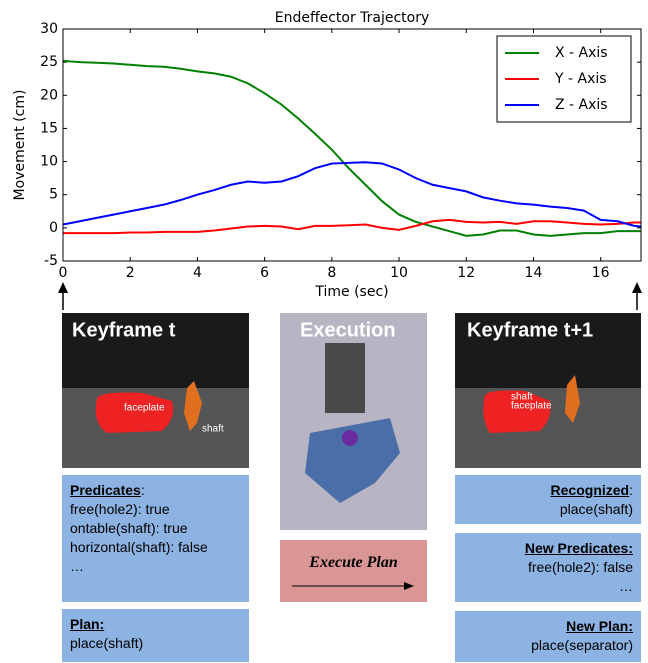 This screenshot has width=648, height=663. What do you see at coordinates (466, 273) in the screenshot?
I see `x-tick-label: 12` at bounding box center [466, 273].